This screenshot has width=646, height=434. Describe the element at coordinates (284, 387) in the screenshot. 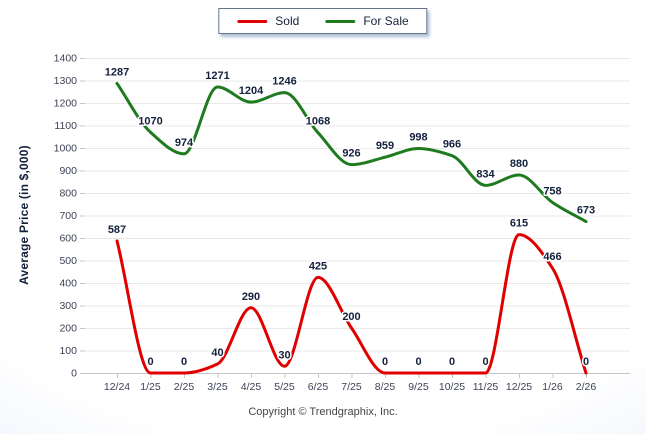

I see `x-tick-label: 5/25` at that location.